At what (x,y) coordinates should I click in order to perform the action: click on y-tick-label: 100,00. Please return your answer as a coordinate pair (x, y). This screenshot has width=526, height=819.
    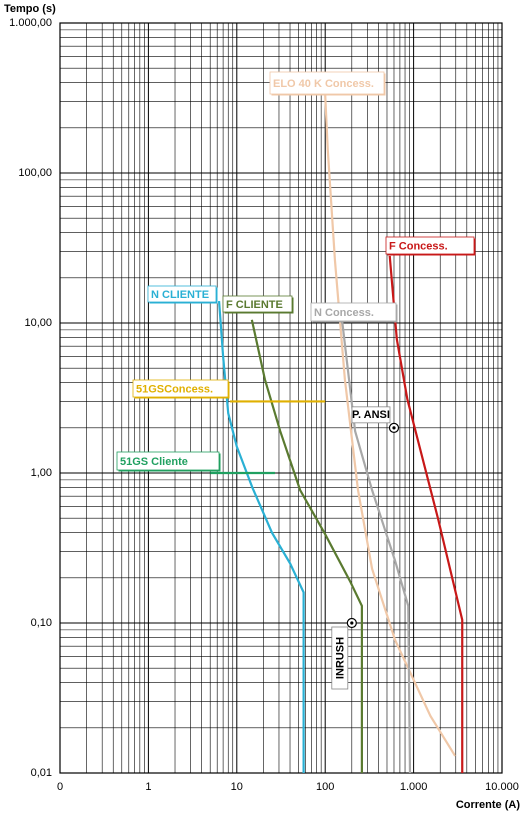
    Looking at the image, I should click on (35, 173).